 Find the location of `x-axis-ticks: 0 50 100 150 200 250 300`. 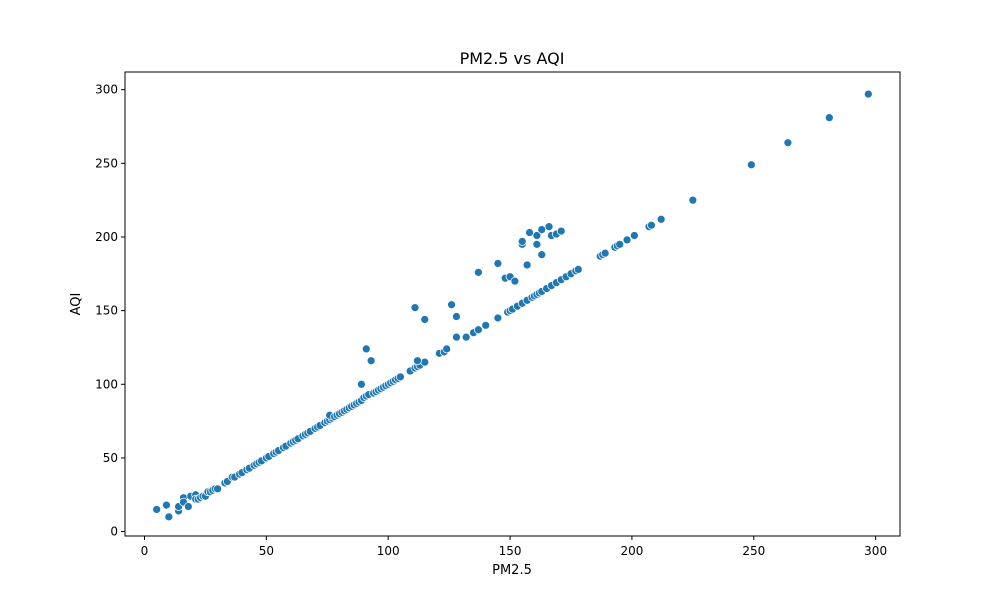

x-axis-ticks: 0 50 100 150 200 250 300 is located at coordinates (514, 547).